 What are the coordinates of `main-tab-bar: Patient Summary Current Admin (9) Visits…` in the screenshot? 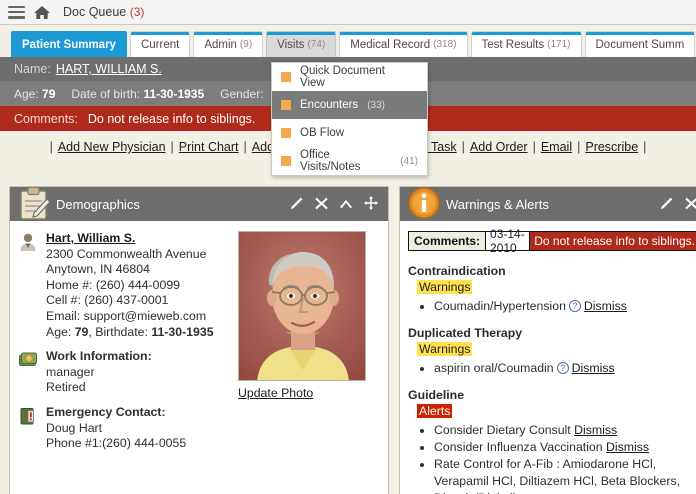 It's located at (348, 41).